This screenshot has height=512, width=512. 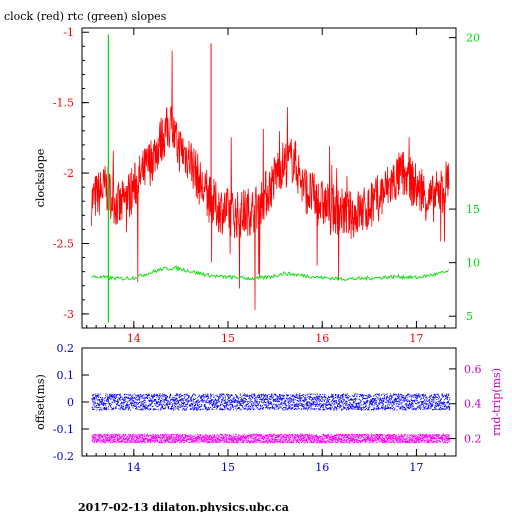 I want to click on top-chart-title: clock (red) rtc (green) slopes, so click(x=85, y=16).